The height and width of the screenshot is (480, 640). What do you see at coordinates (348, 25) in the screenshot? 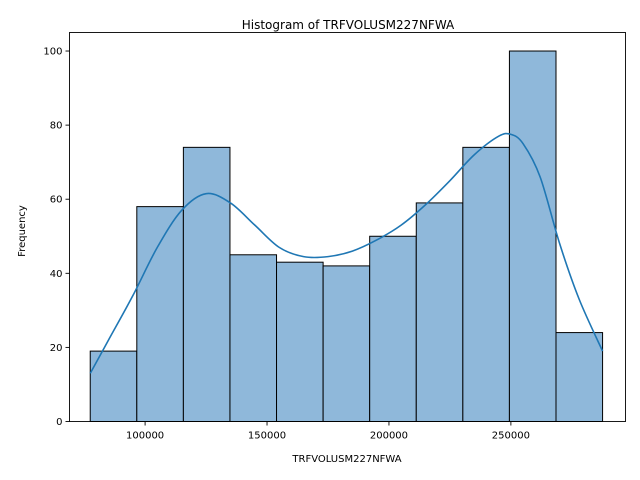
I see `chart-title: Histogram of TRFVOLUSM227NFWA` at bounding box center [348, 25].